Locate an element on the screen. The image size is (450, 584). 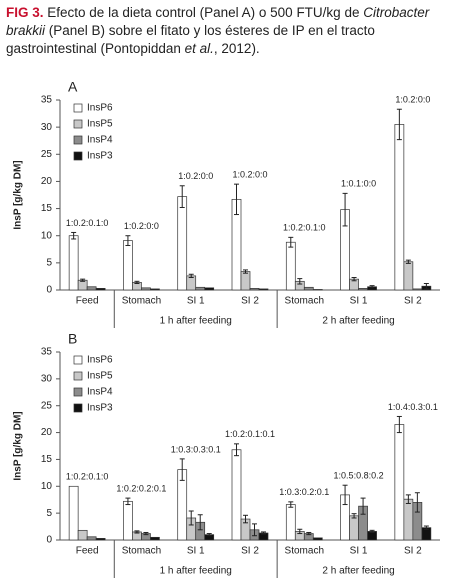
caption-text: et al. is located at coordinates (199, 48).